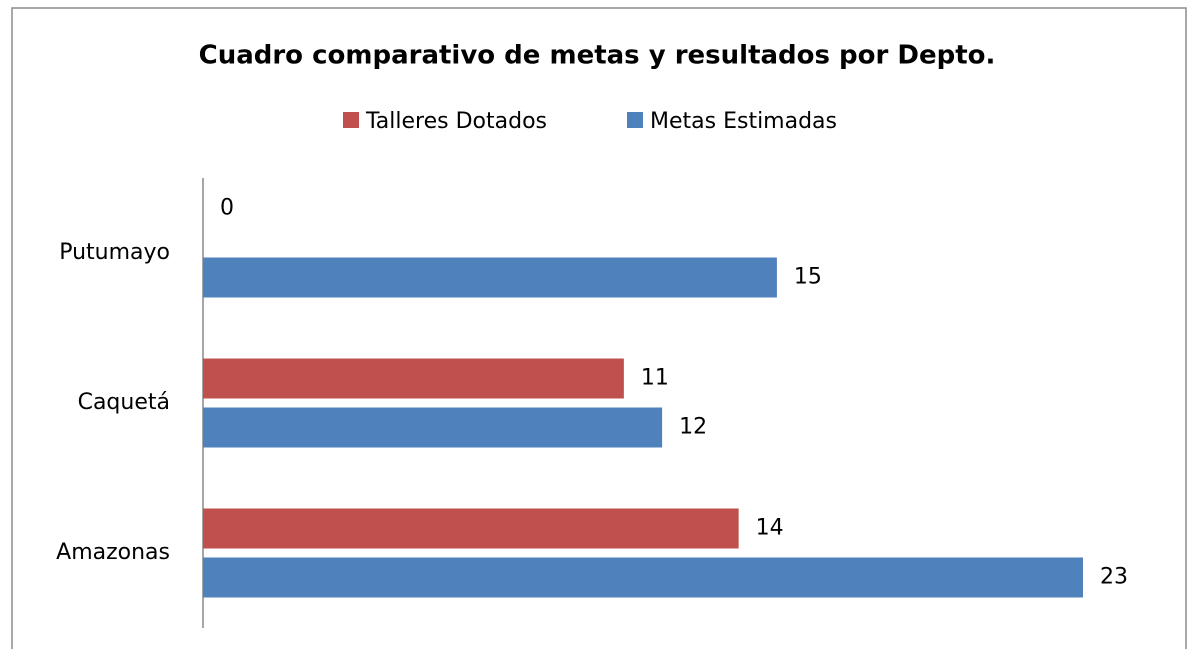  Describe the element at coordinates (114, 252) in the screenshot. I see `y-tick-label: Putumayo` at that location.